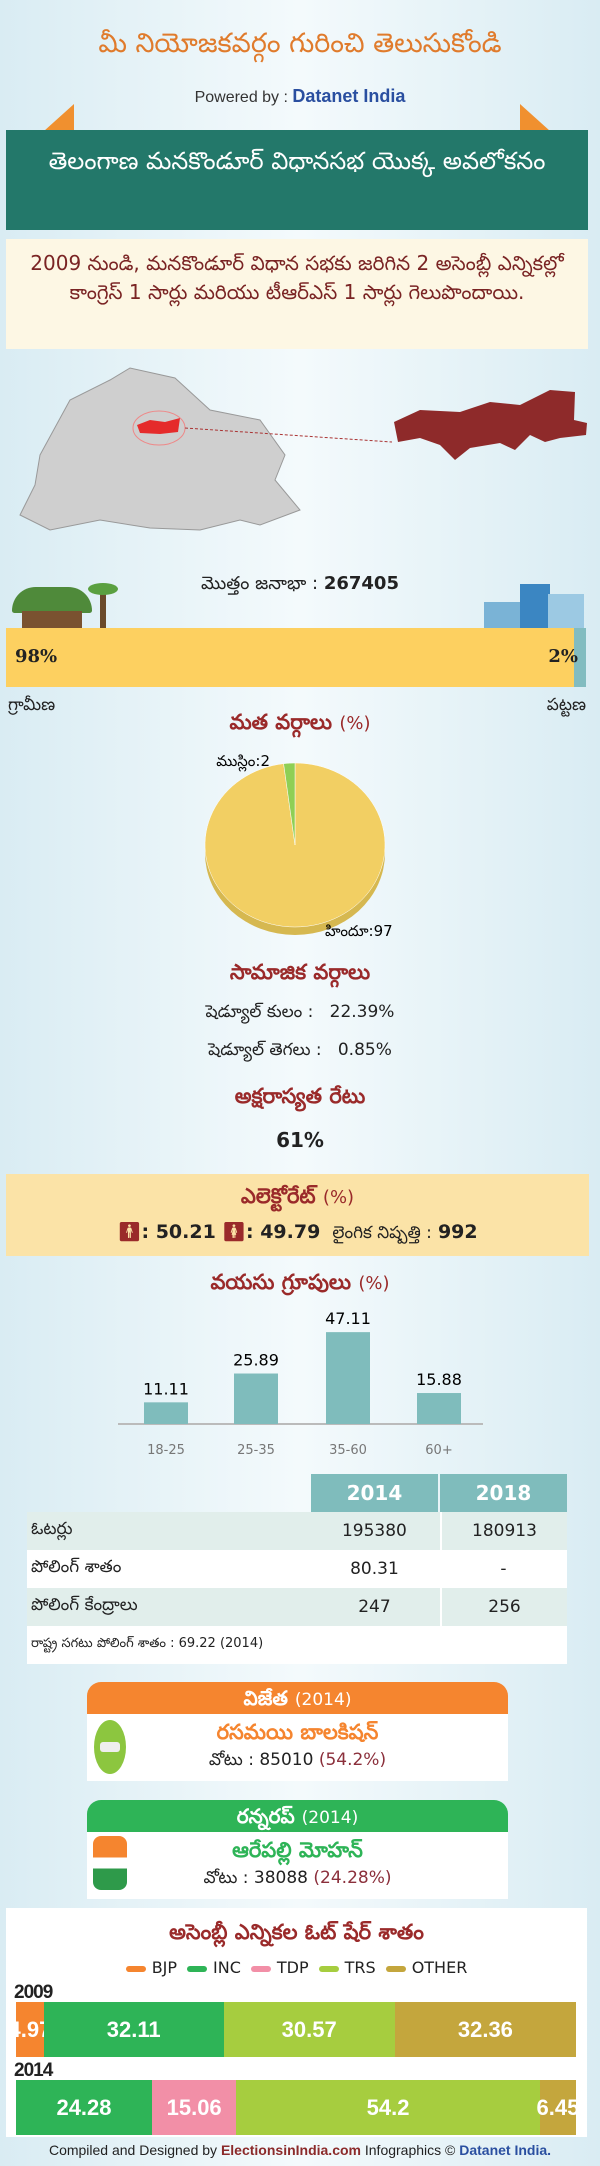 This screenshot has height=2166, width=600. I want to click on cell: 195380, so click(374, 1531).